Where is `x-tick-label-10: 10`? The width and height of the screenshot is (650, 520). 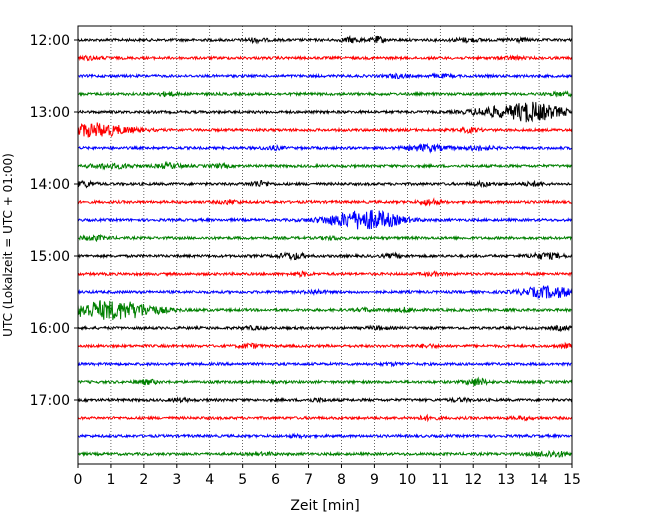 x-tick-label-10: 10 is located at coordinates (407, 480).